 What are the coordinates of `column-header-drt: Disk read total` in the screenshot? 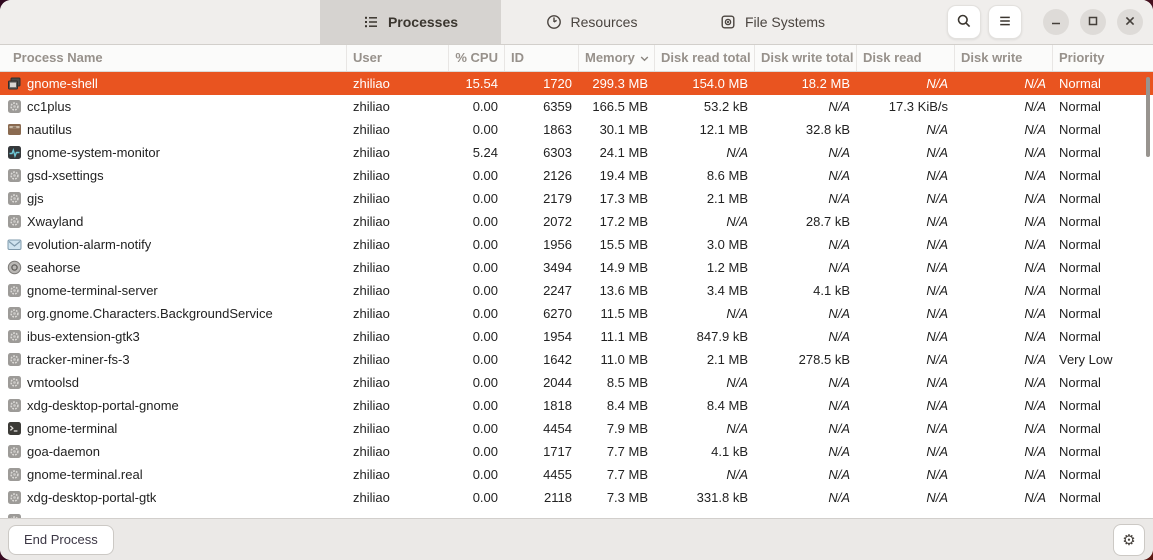 It's located at (704, 58).